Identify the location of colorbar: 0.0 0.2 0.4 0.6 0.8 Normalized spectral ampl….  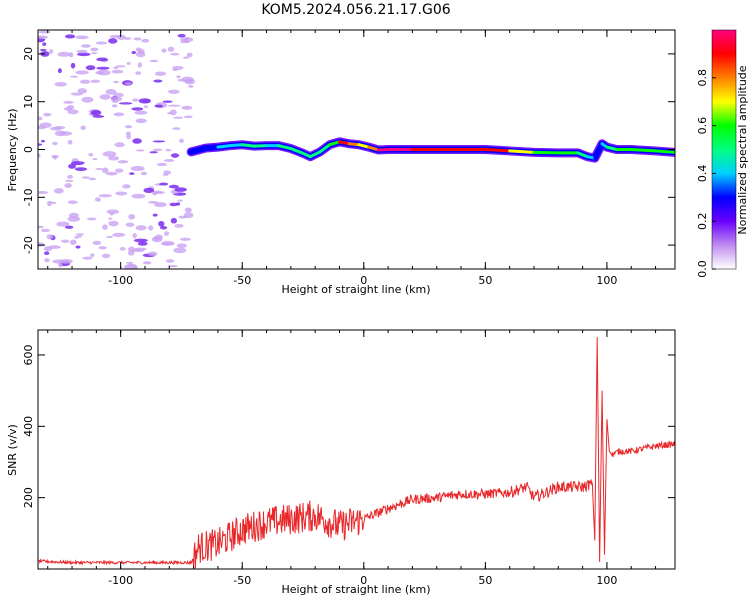
(722, 153).